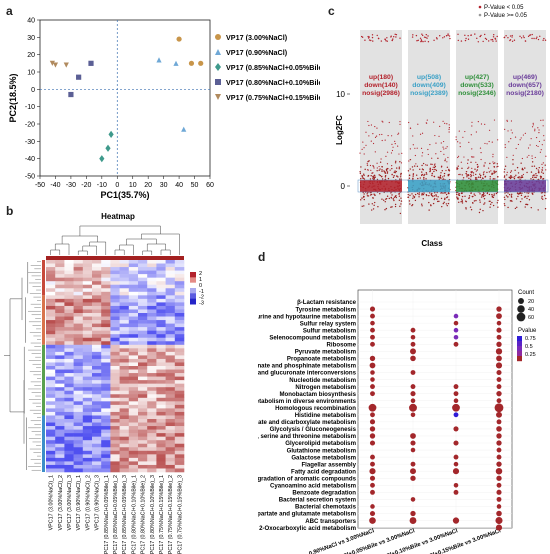  Describe the element at coordinates (326, 352) in the screenshot. I see `kegg-pathway-label: Pyruvate metabolism` at that location.